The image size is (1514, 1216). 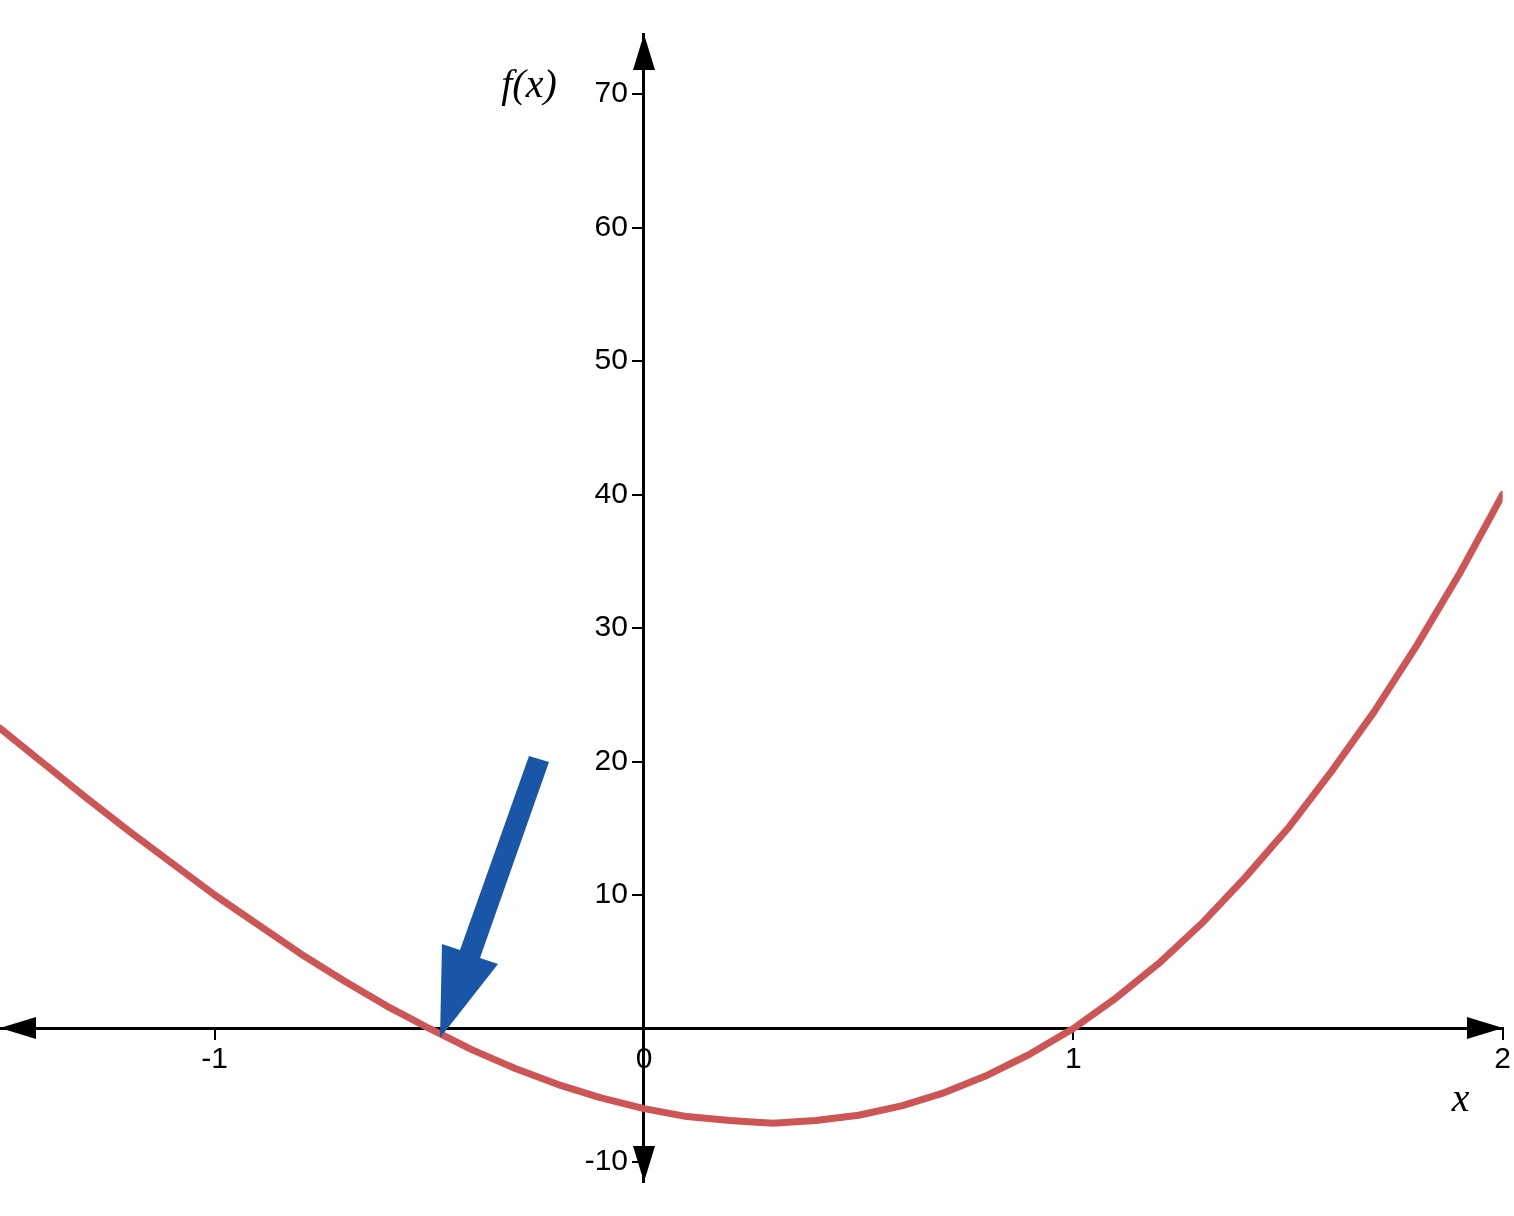 I want to click on y-tick-label: 50, so click(x=611, y=359).